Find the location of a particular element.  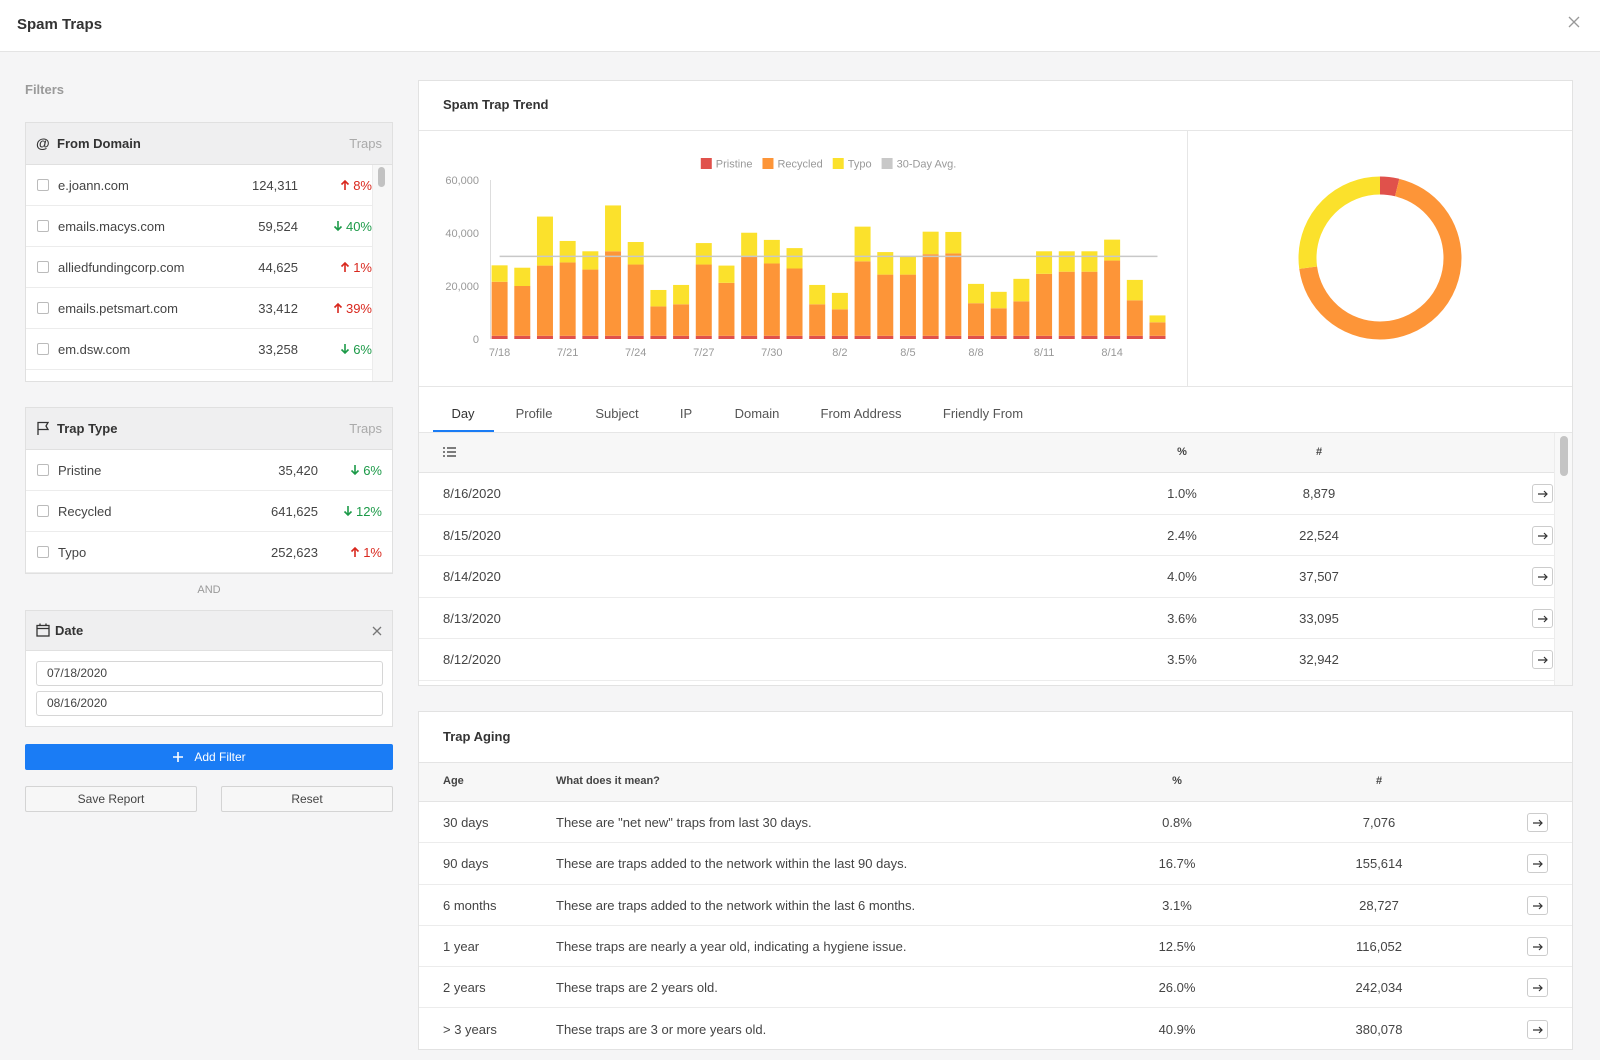

row-count: 124,311 is located at coordinates (274, 185).